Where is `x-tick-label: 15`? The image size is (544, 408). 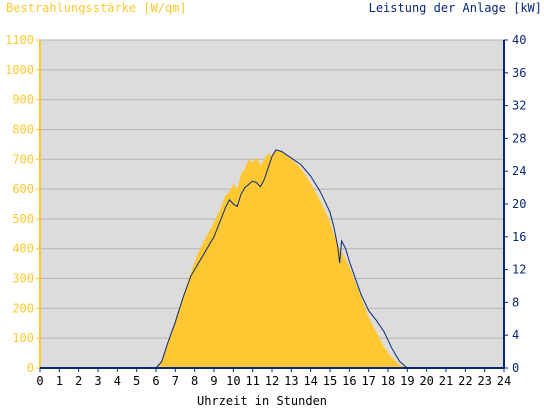
x-tick-label: 15 is located at coordinates (330, 381).